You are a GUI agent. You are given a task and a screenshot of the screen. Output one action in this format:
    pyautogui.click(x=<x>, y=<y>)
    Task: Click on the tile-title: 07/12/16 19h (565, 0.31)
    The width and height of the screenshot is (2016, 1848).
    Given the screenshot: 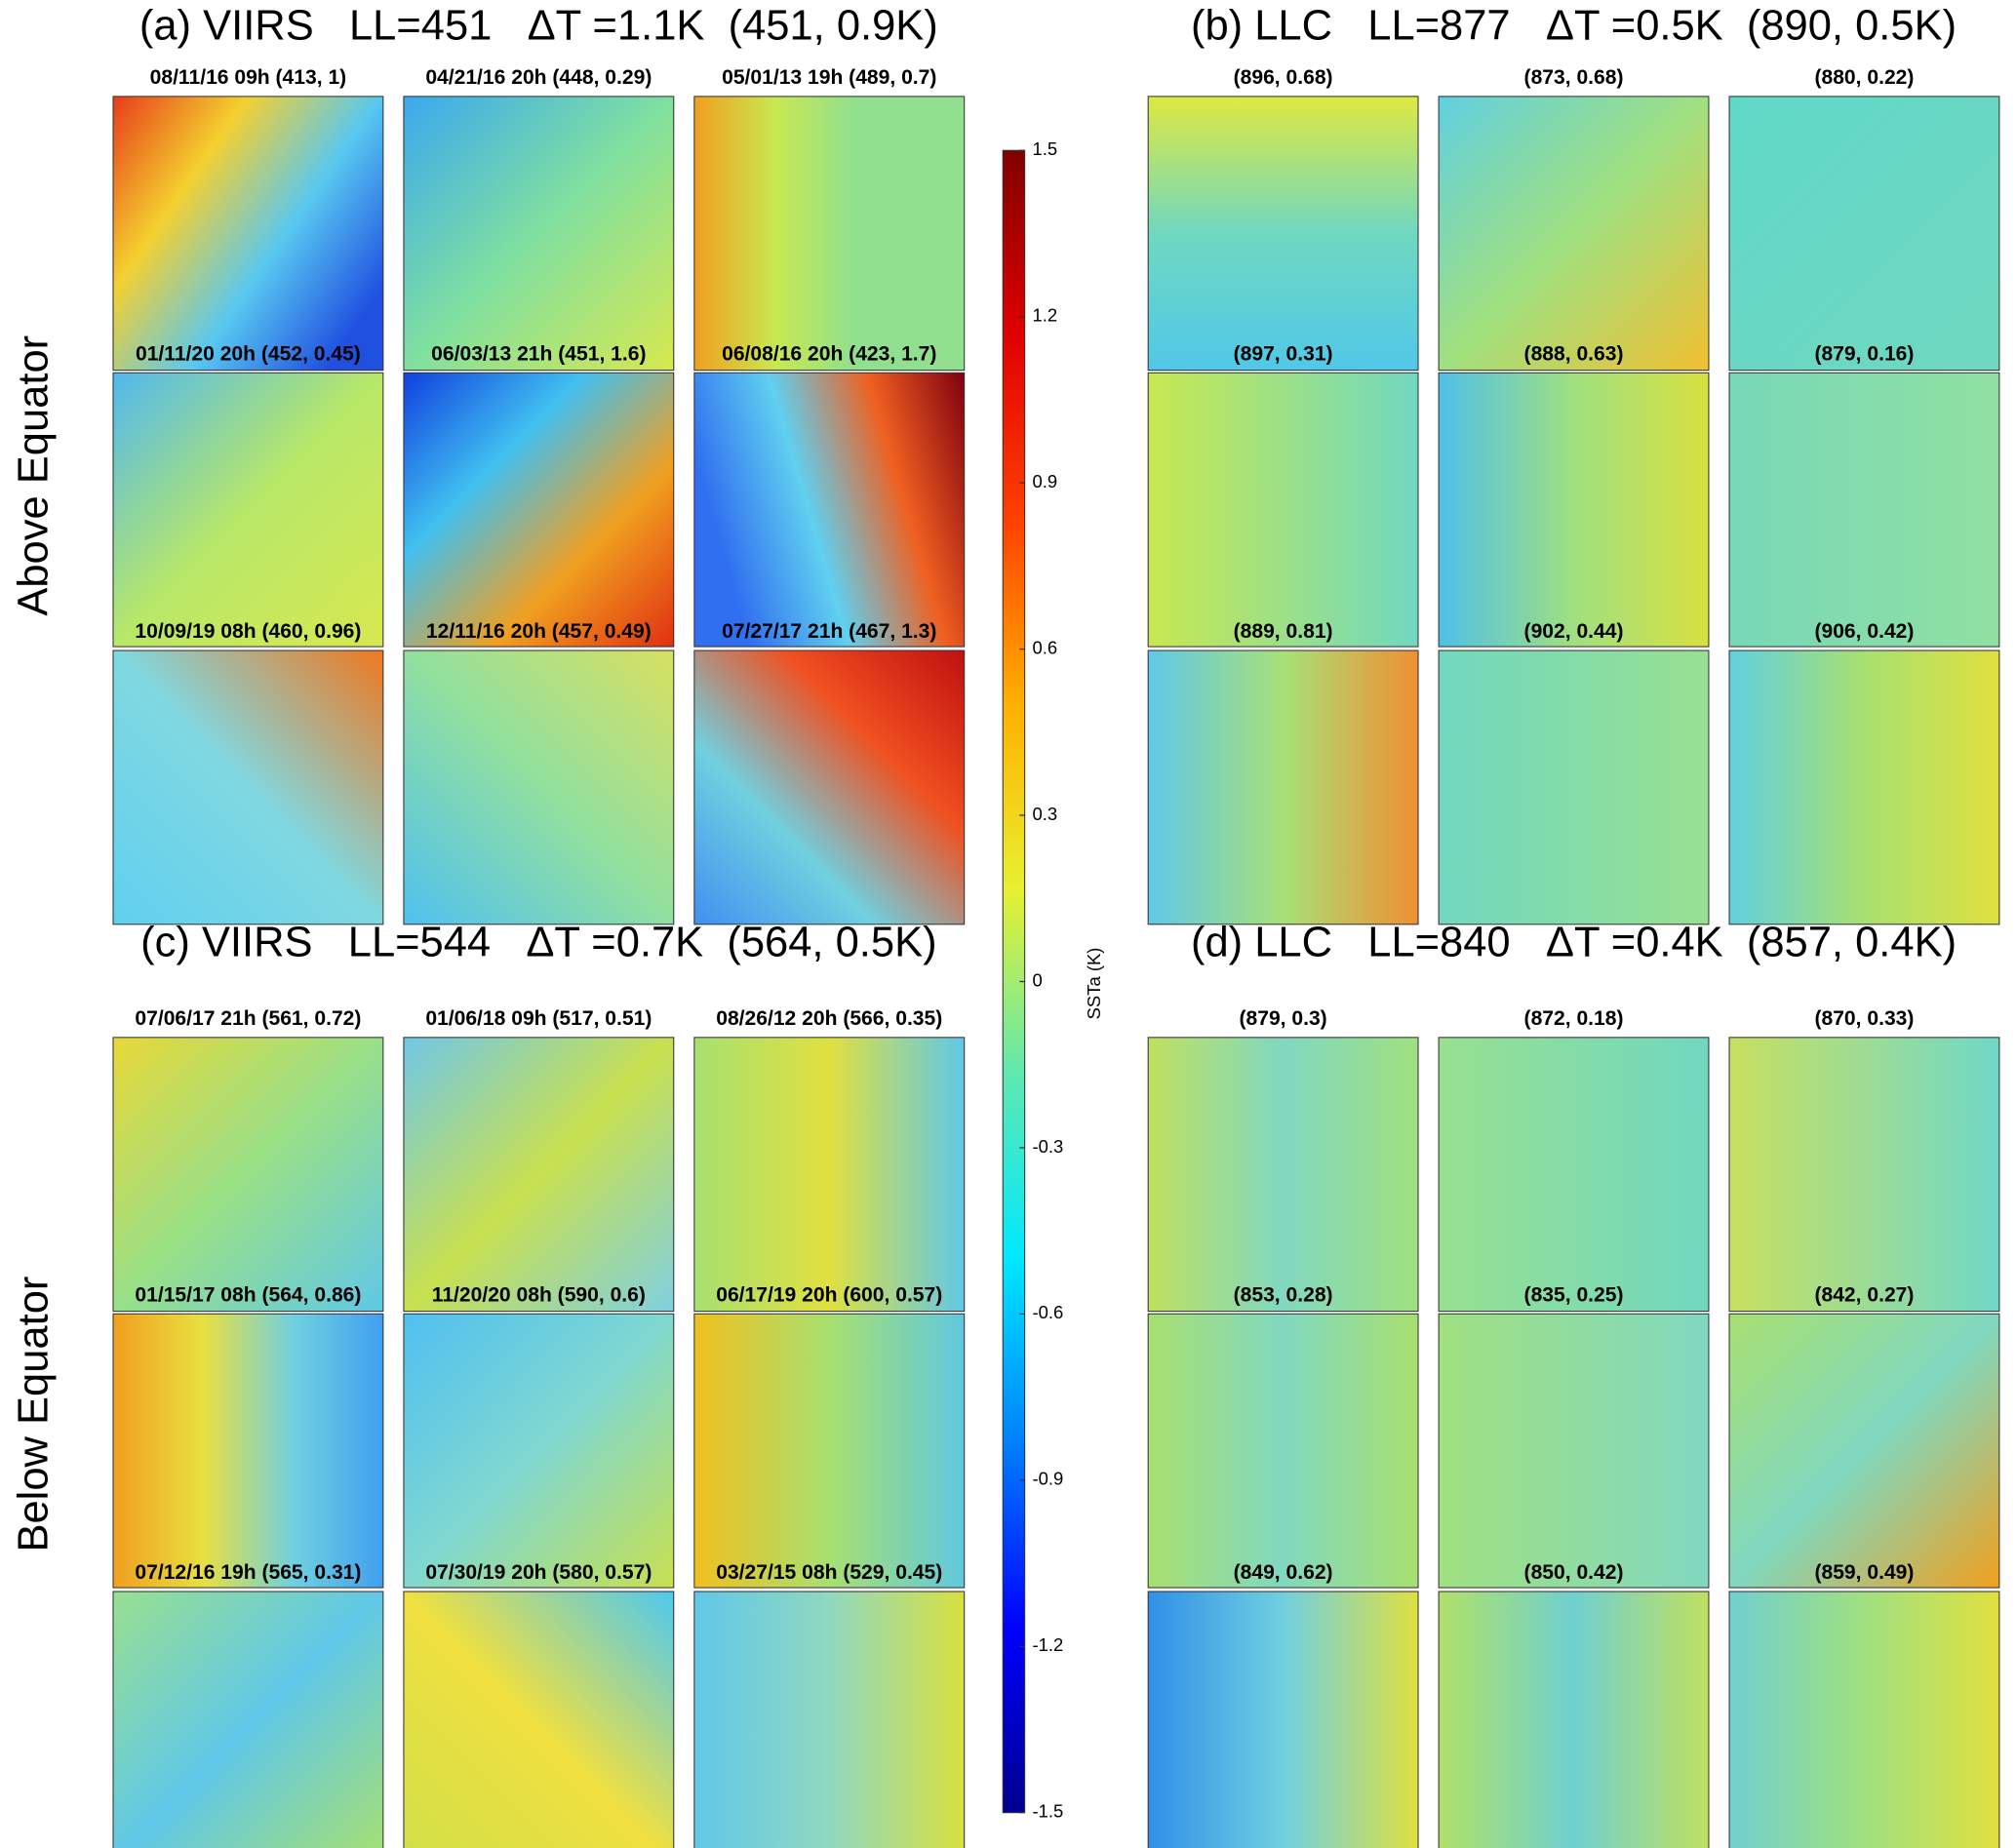 What is the action you would take?
    pyautogui.click(x=248, y=1572)
    